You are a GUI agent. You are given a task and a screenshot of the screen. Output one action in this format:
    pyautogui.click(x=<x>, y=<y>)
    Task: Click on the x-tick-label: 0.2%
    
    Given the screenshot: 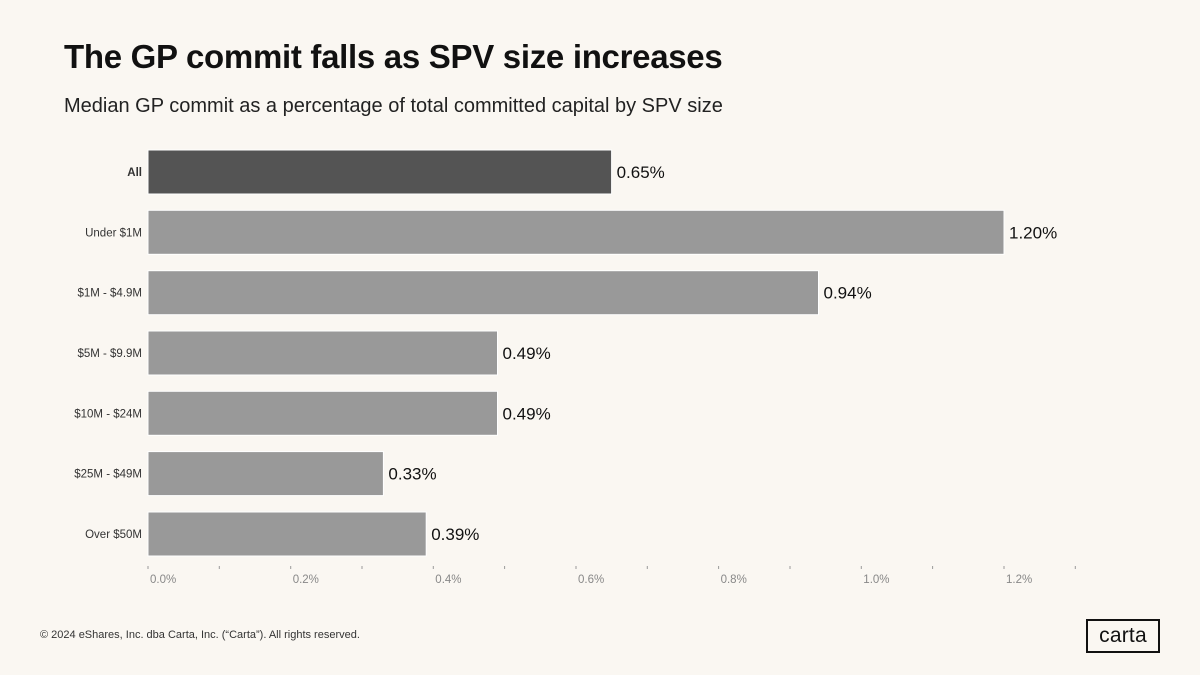 What is the action you would take?
    pyautogui.click(x=306, y=580)
    